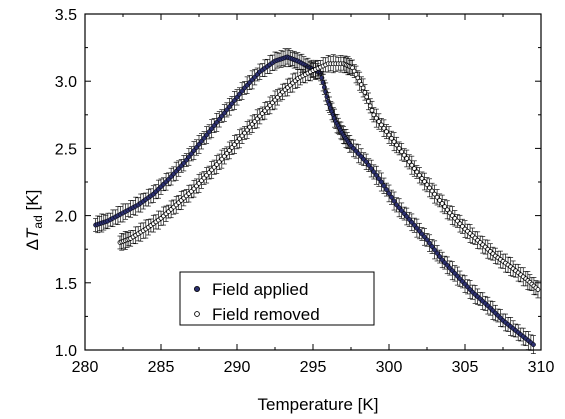 This screenshot has height=419, width=565. What do you see at coordinates (318, 404) in the screenshot?
I see `x-axis-title: Temperature [K]` at bounding box center [318, 404].